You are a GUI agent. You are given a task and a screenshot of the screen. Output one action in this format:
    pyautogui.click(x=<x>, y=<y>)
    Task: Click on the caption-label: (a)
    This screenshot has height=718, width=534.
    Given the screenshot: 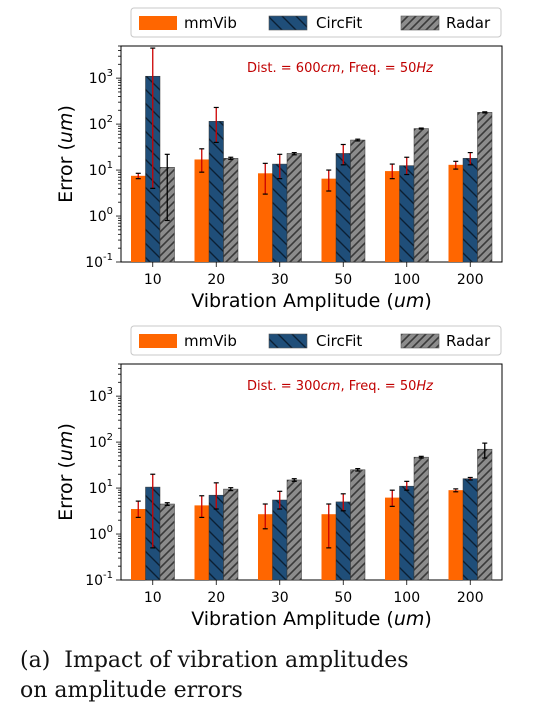 What is the action you would take?
    pyautogui.click(x=35, y=660)
    